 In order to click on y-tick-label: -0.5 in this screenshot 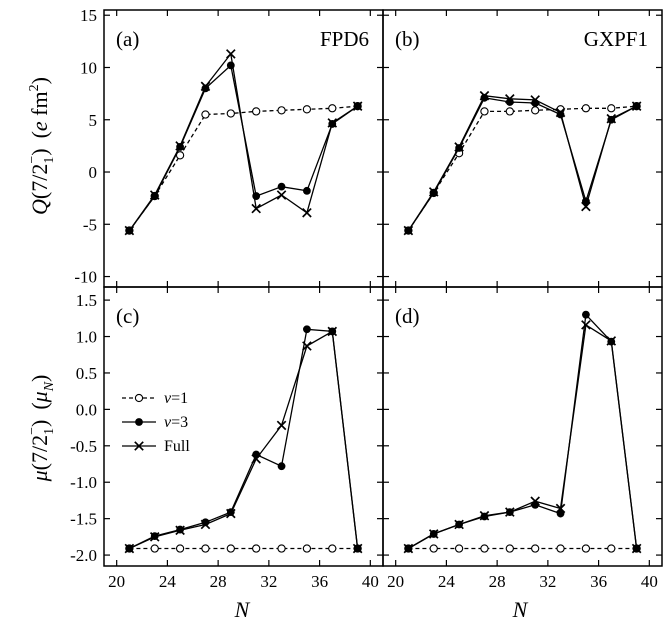, I will do `click(83, 446)`.